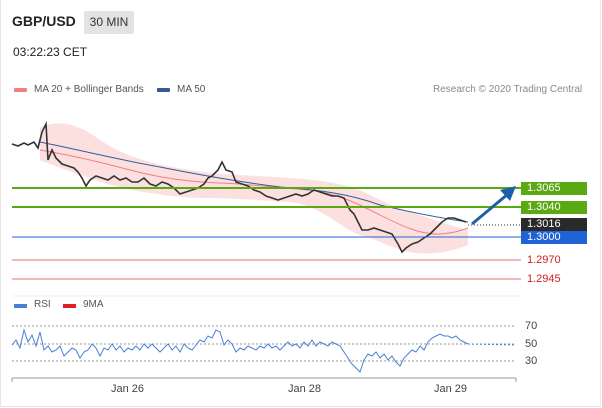 The image size is (602, 408). Describe the element at coordinates (508, 89) in the screenshot. I see `research-credit: Research © 2020 Trading Central` at that location.